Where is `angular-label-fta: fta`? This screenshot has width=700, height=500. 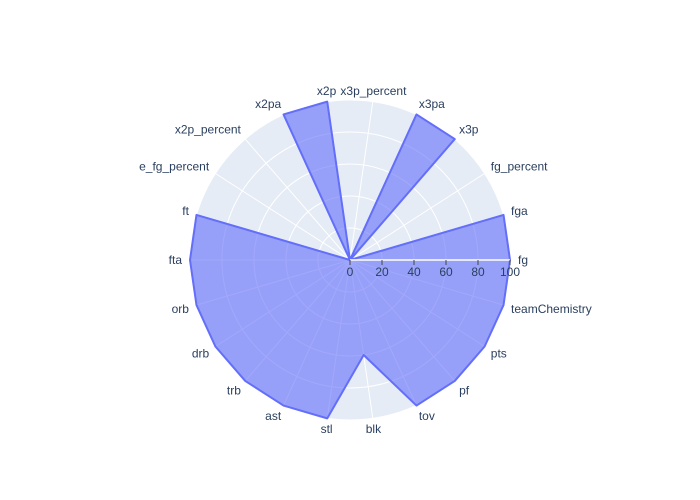 angular-label-fta: fta is located at coordinates (176, 260).